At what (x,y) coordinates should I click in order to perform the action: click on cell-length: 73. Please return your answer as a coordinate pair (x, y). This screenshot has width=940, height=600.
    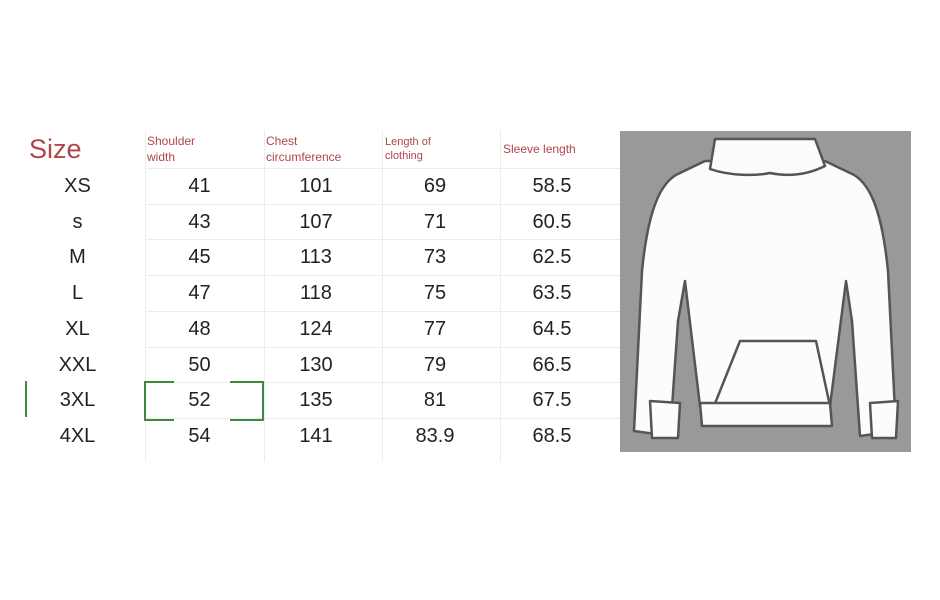
    Looking at the image, I should click on (435, 257).